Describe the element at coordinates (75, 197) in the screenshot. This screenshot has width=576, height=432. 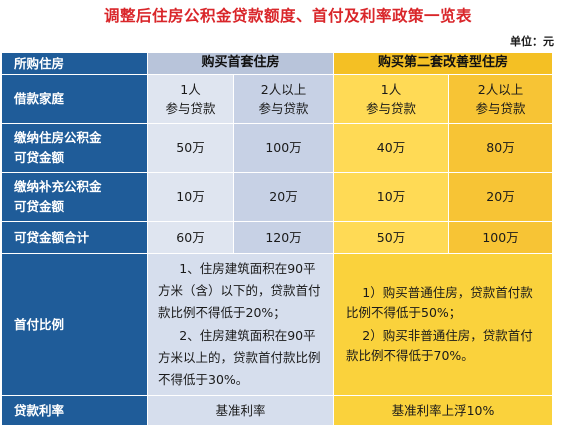
I see `row-label-supplementary-fund: 缴纳补充公积金 可贷金额` at that location.